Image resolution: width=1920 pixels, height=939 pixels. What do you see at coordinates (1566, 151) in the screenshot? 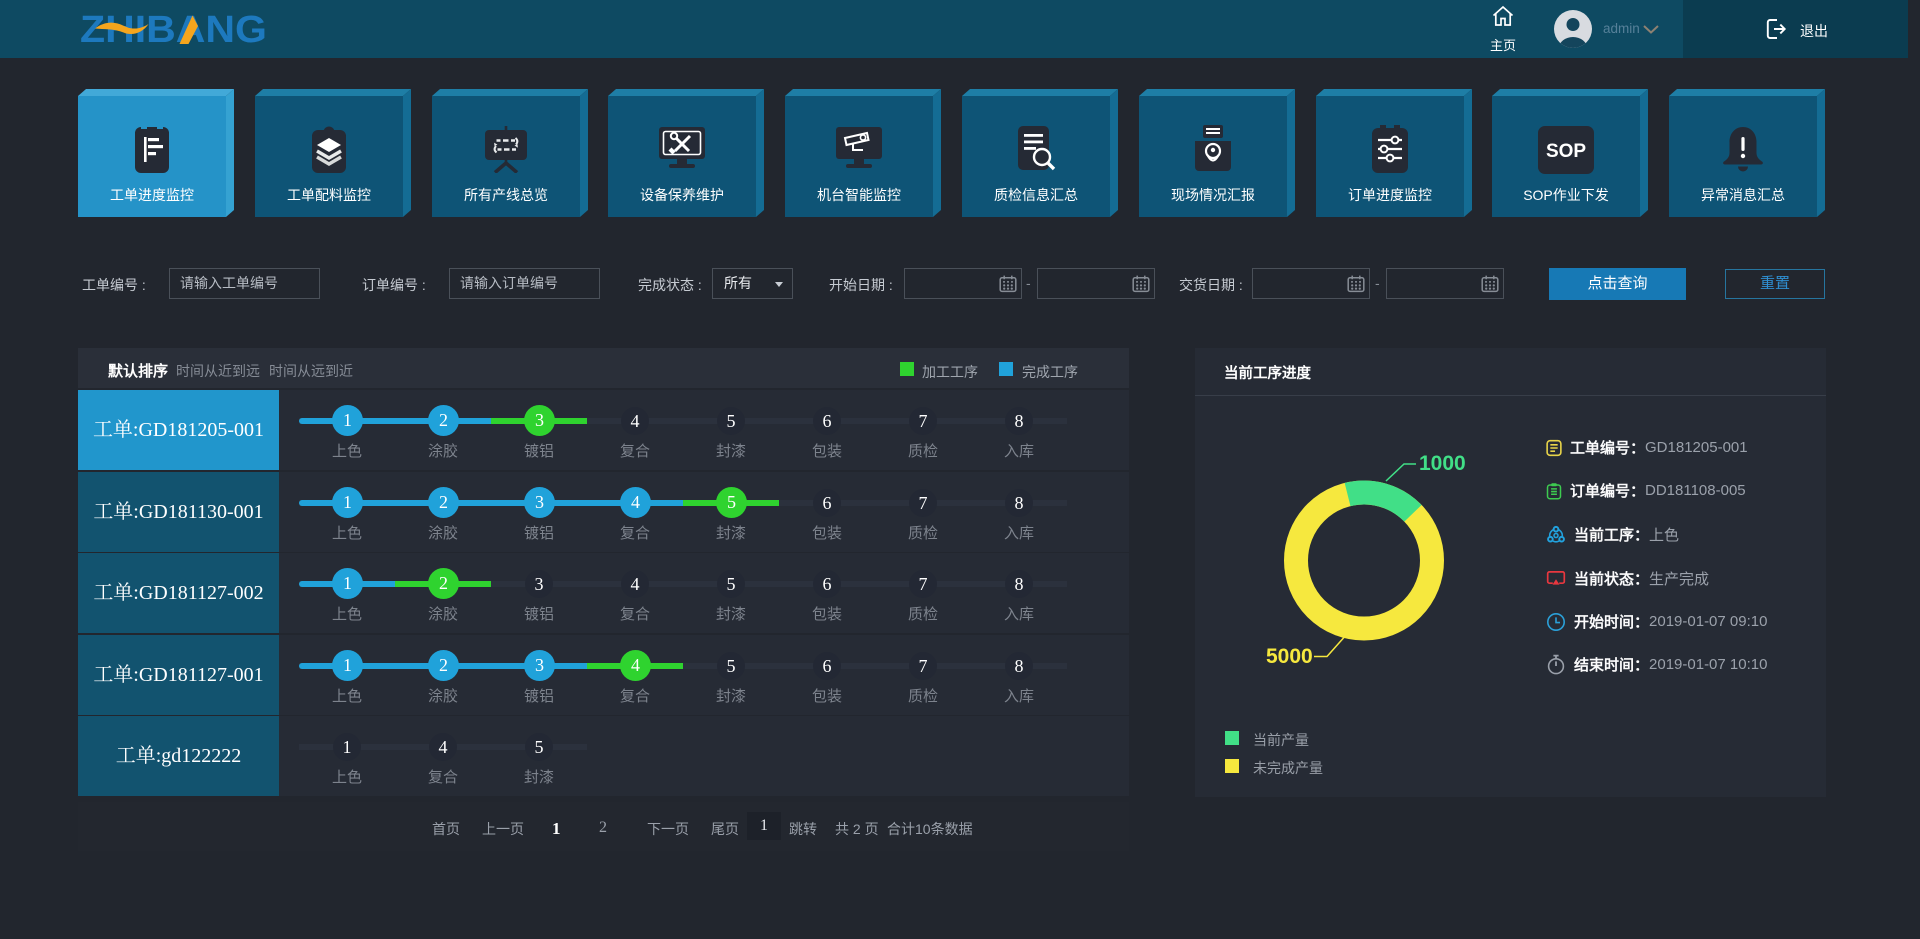
I see `svg-text: SOP` at bounding box center [1566, 151].